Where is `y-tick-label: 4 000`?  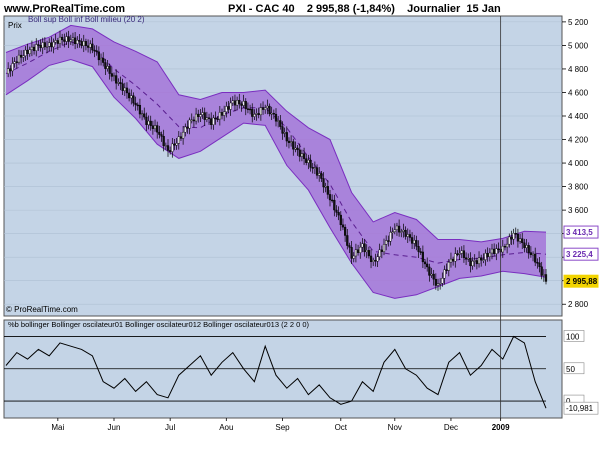
y-tick-label: 4 000 is located at coordinates (578, 163).